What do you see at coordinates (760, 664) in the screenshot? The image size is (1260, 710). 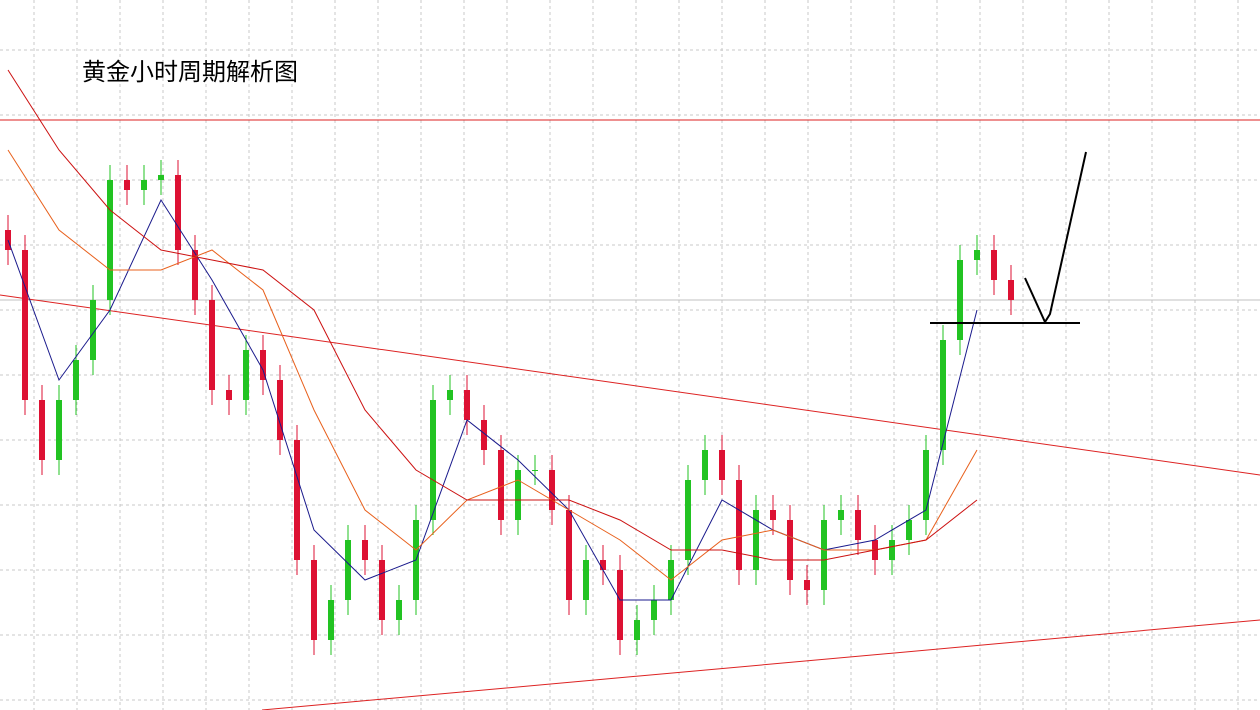 I see `support-line` at bounding box center [760, 664].